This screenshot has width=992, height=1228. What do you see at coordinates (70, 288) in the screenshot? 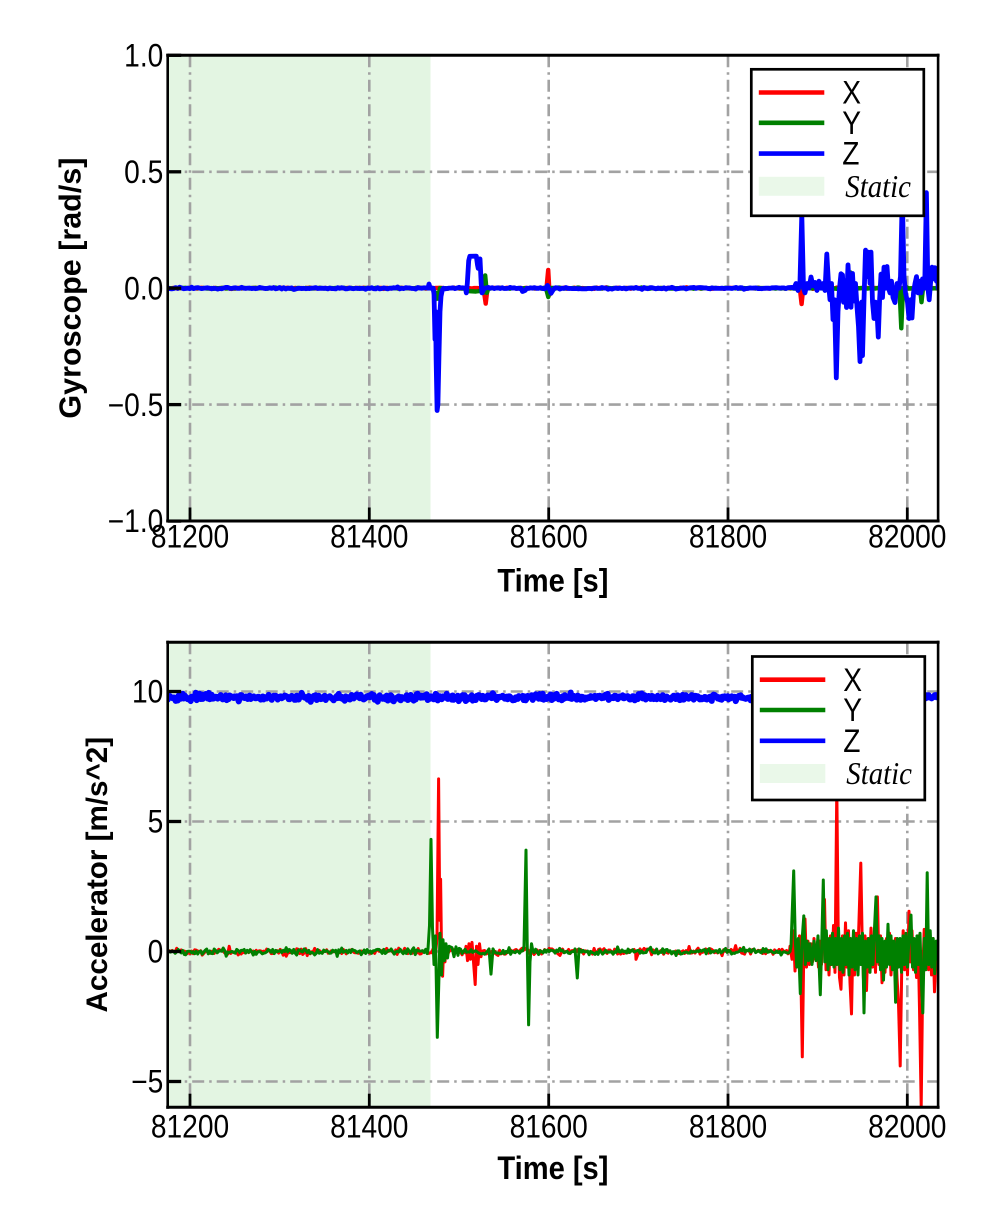
I see `svg-text: Gyroscope [rad/s]` at bounding box center [70, 288].